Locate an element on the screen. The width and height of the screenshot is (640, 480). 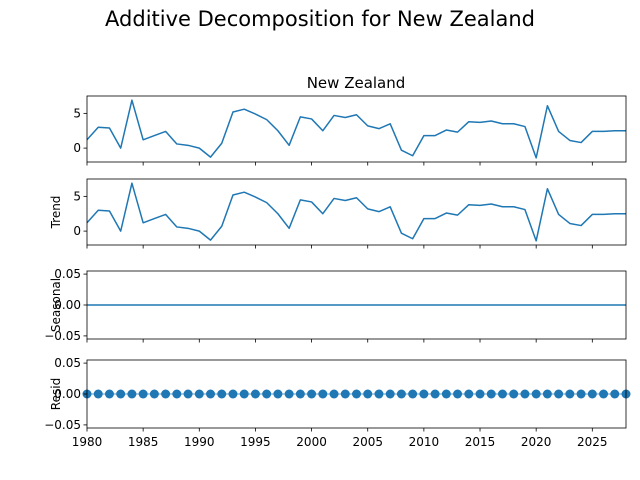
seasonal-ytick-label: 0.05 is located at coordinates (67, 274).